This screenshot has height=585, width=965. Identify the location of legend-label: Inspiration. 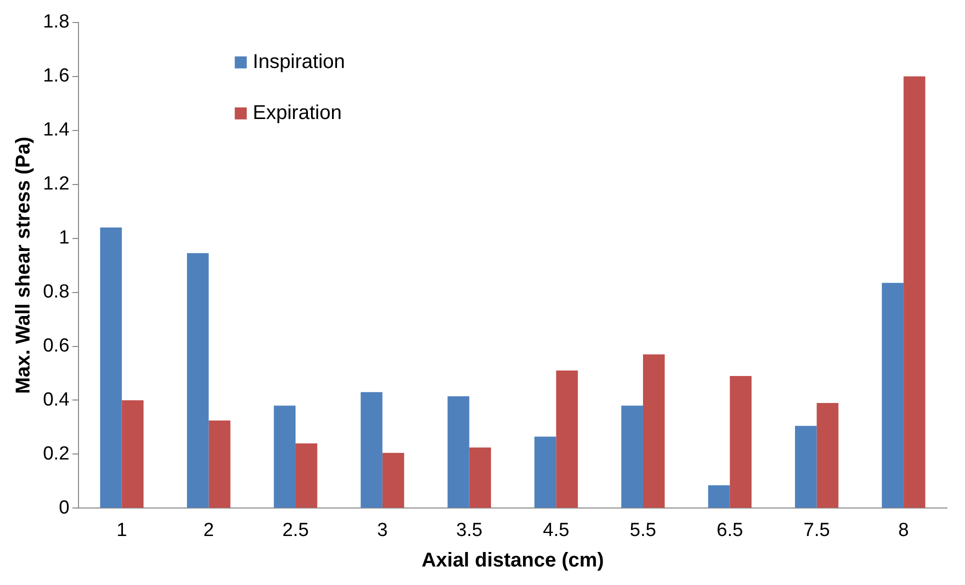
(299, 61).